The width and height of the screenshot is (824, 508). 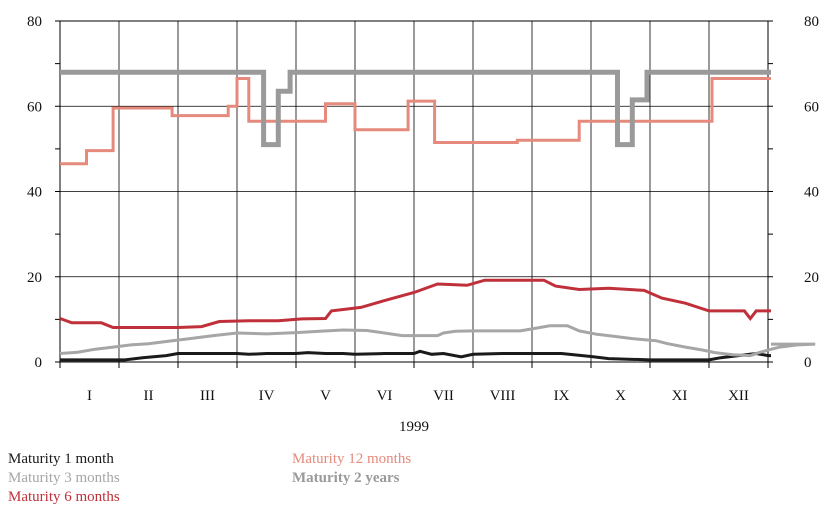 I want to click on legend-item-3-months: Maturity 3 months, so click(x=64, y=478).